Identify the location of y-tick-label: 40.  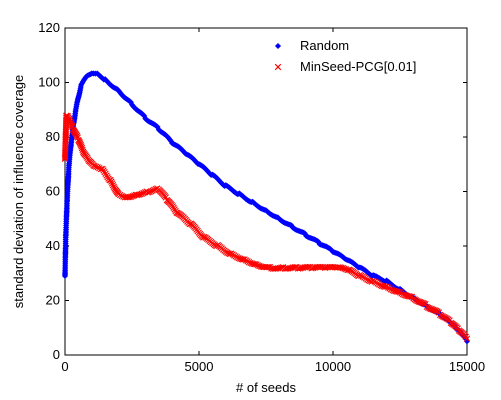
(53, 245).